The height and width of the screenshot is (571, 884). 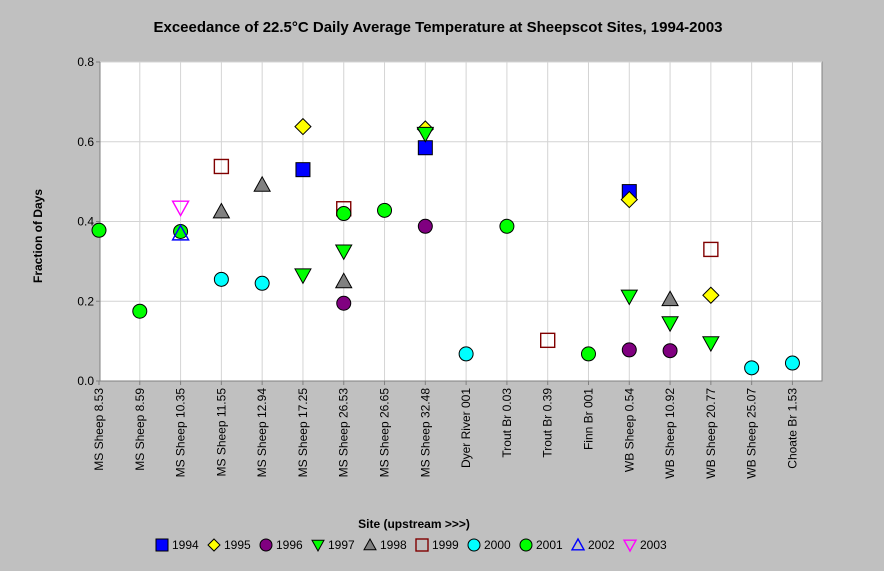 What do you see at coordinates (507, 423) in the screenshot?
I see `x-tick-label: Trout Br 0.03` at bounding box center [507, 423].